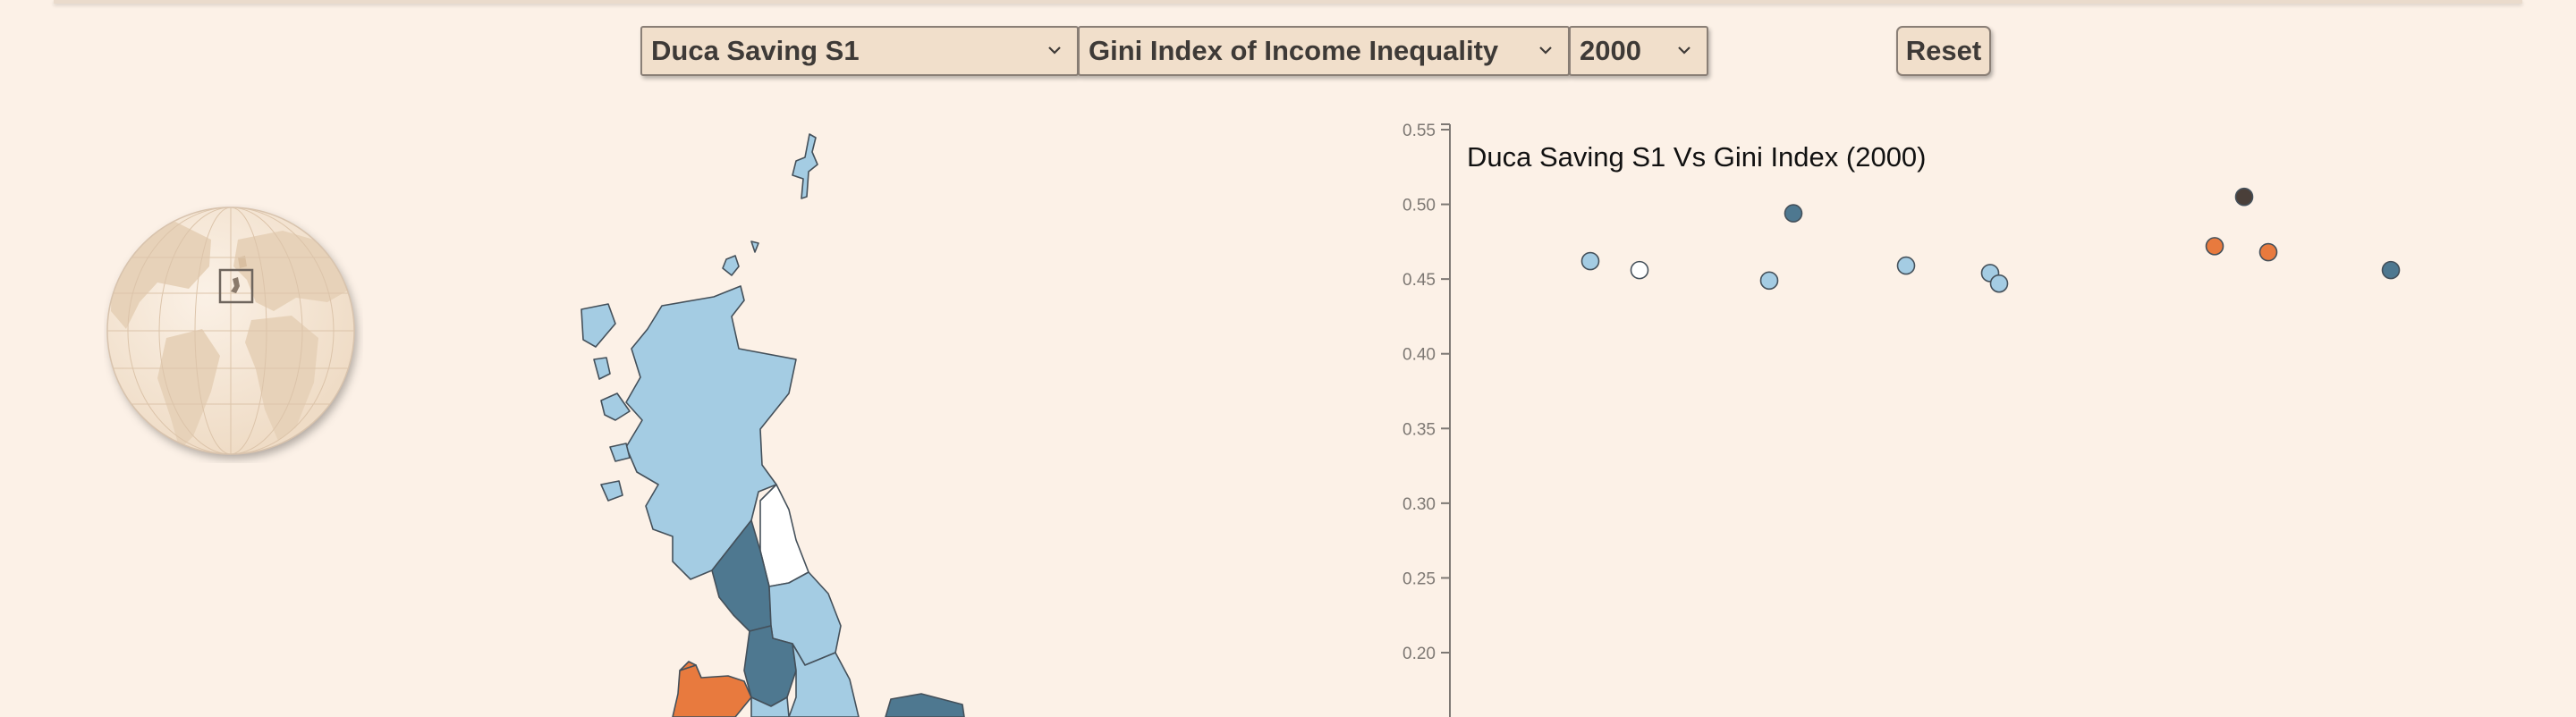 This screenshot has width=2576, height=717. I want to click on region-wales-anglesey, so click(688, 666).